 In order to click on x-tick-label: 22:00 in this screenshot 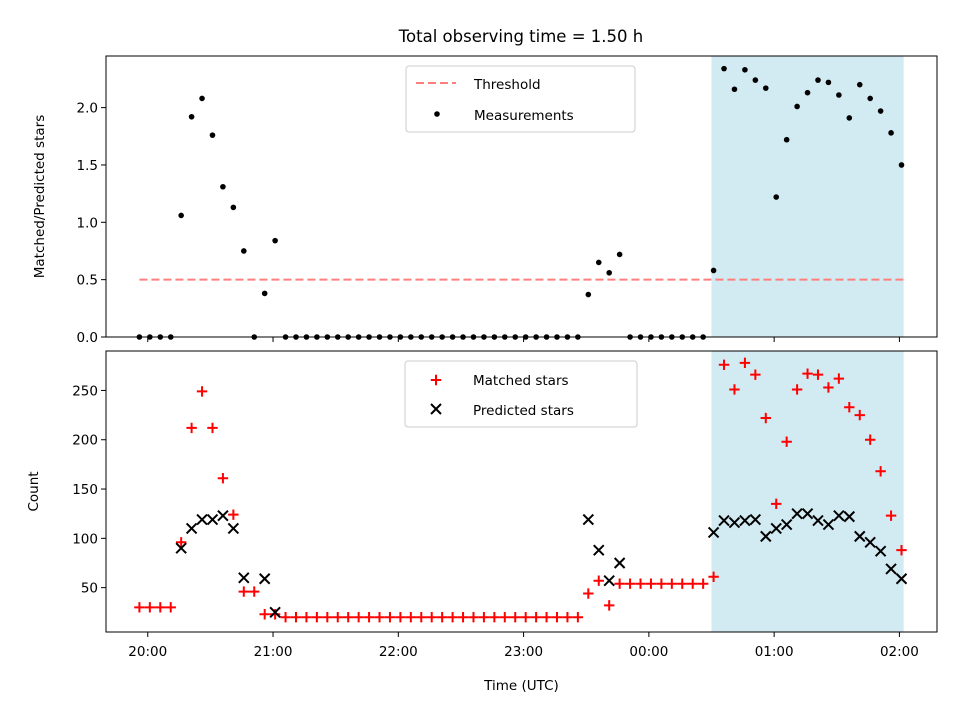, I will do `click(398, 652)`.